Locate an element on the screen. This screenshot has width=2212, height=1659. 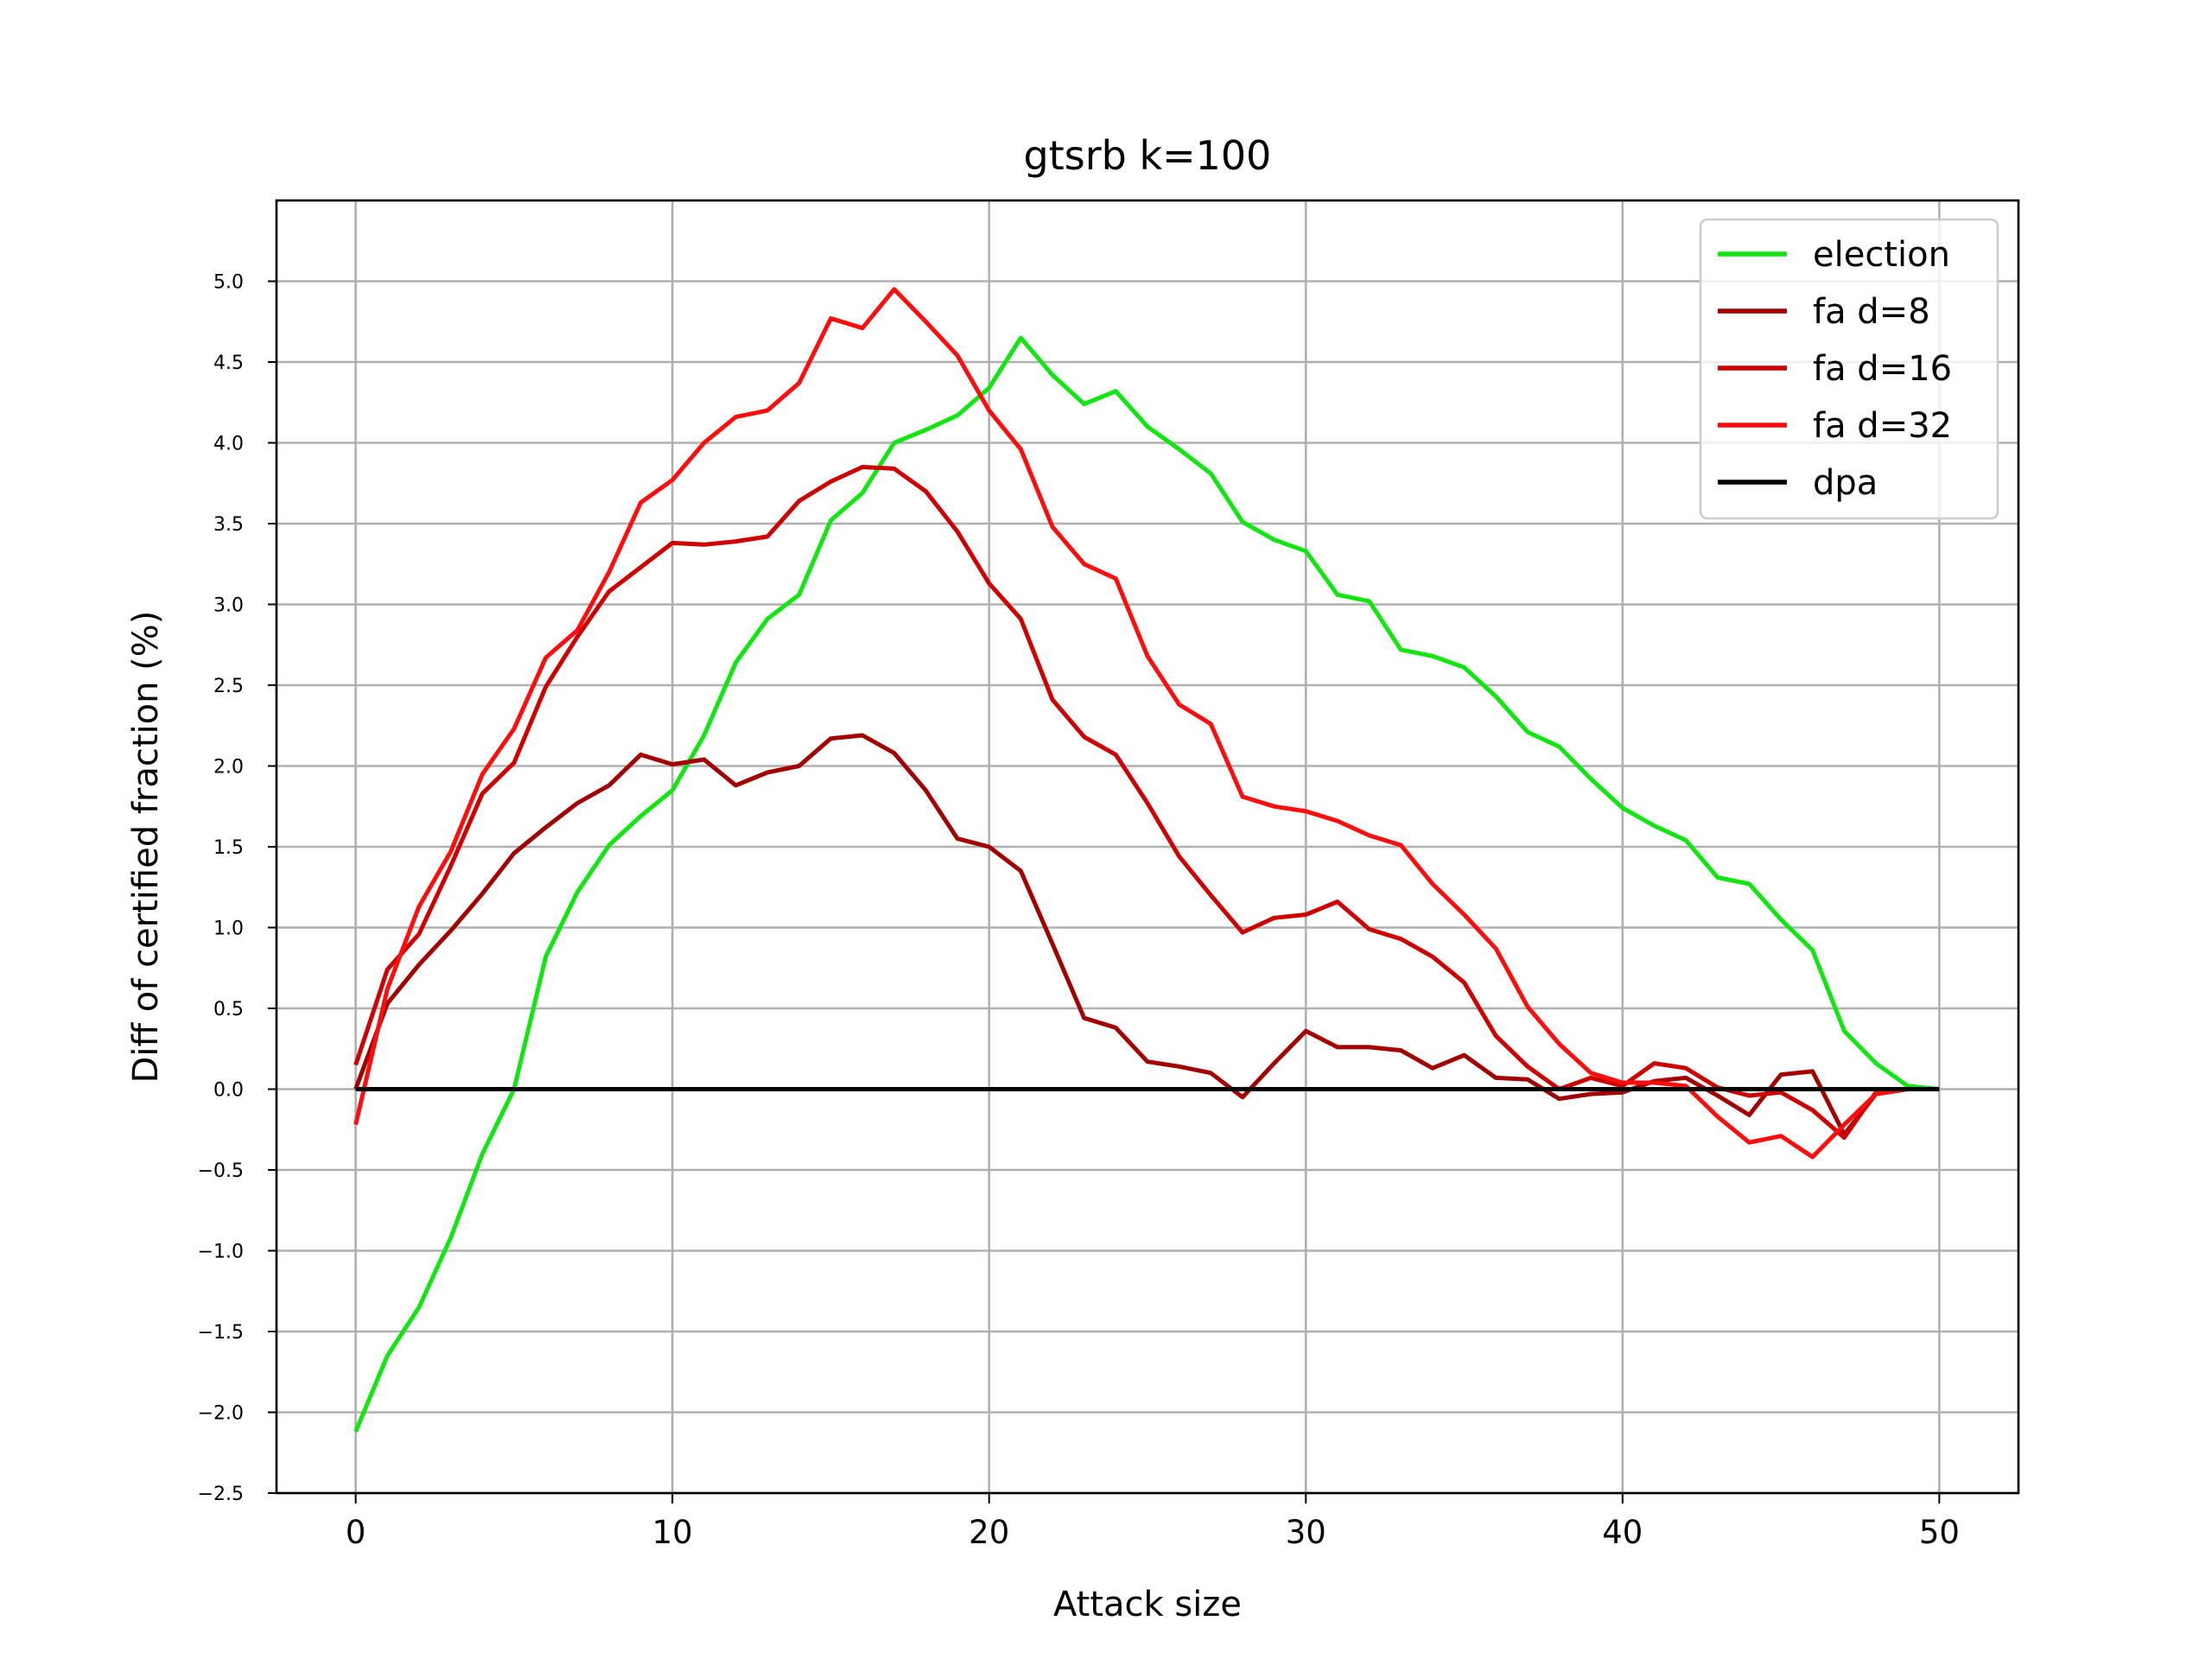
legend-label-fa-d-16: fa d=16 is located at coordinates (1882, 369).